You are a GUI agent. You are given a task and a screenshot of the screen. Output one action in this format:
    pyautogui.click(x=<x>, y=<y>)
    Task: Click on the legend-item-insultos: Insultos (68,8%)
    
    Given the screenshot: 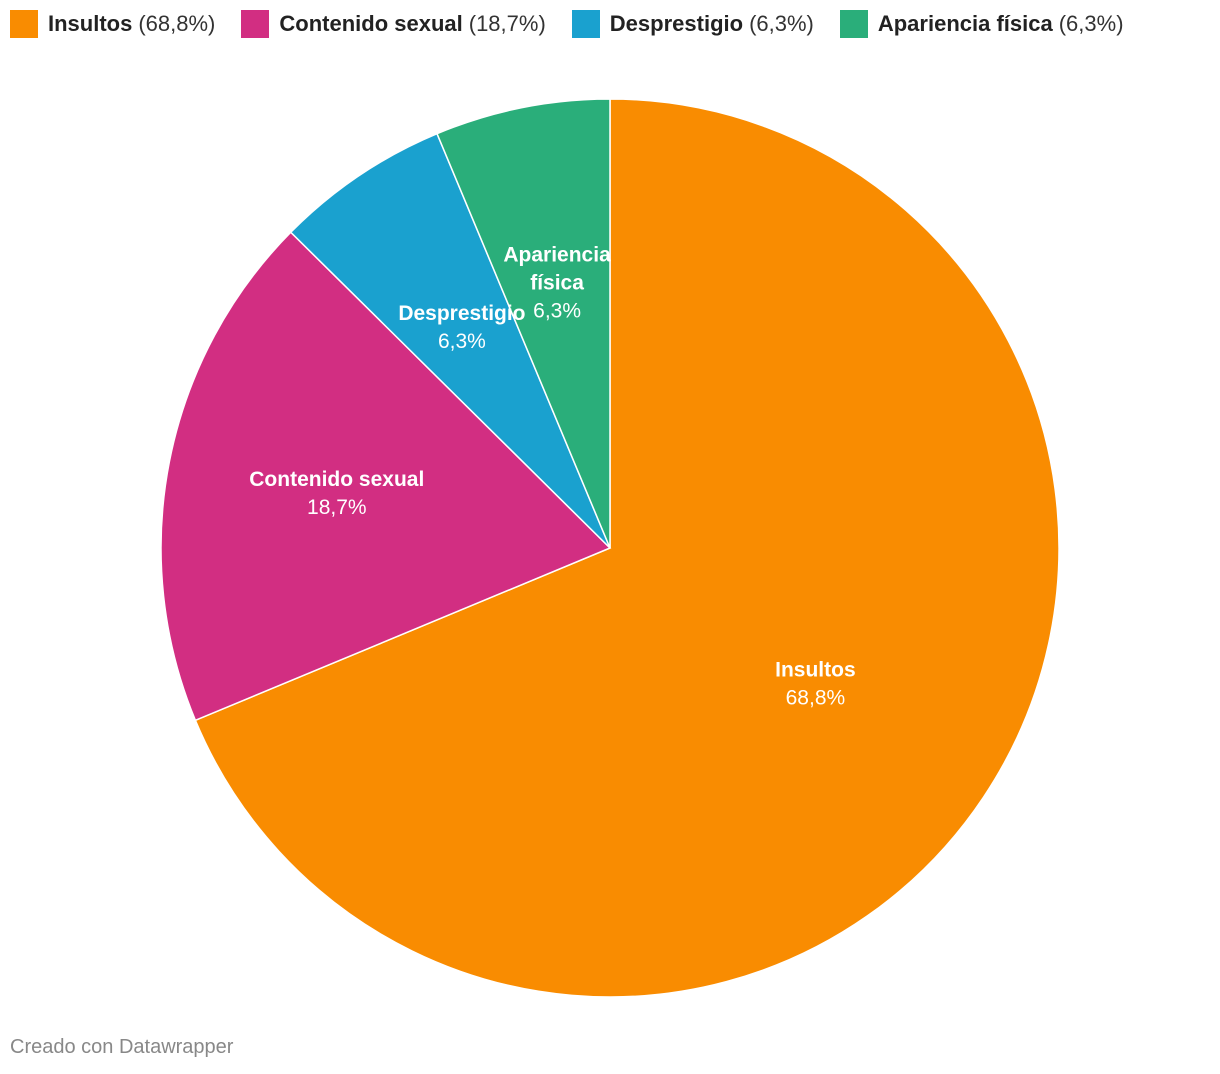 What is the action you would take?
    pyautogui.click(x=112, y=24)
    